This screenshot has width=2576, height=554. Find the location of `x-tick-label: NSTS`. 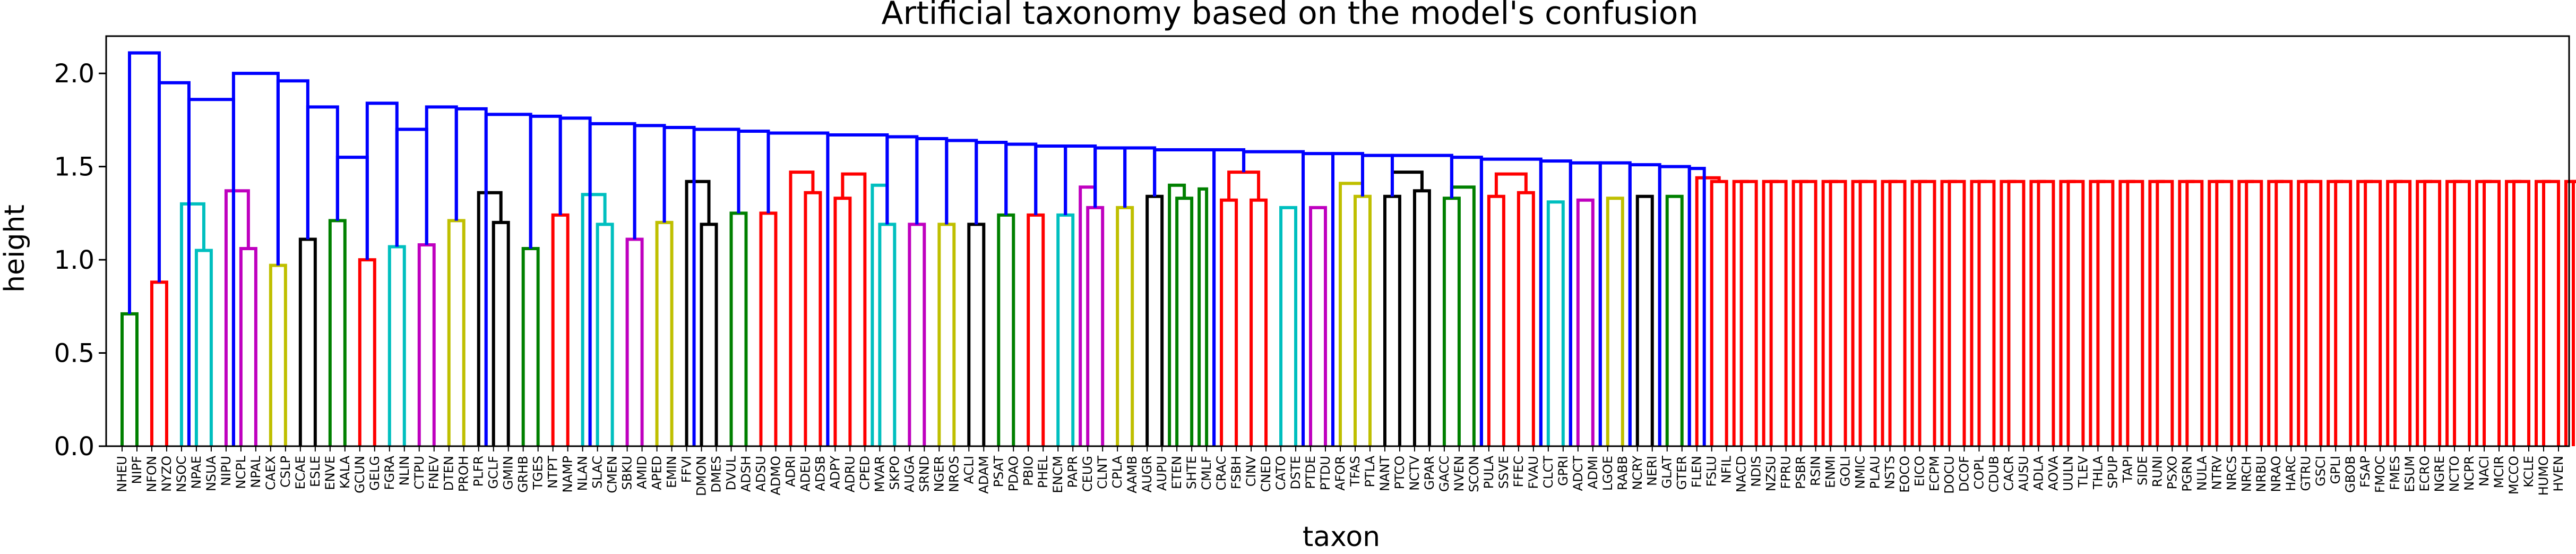

x-tick-label: NSTS is located at coordinates (1890, 473).